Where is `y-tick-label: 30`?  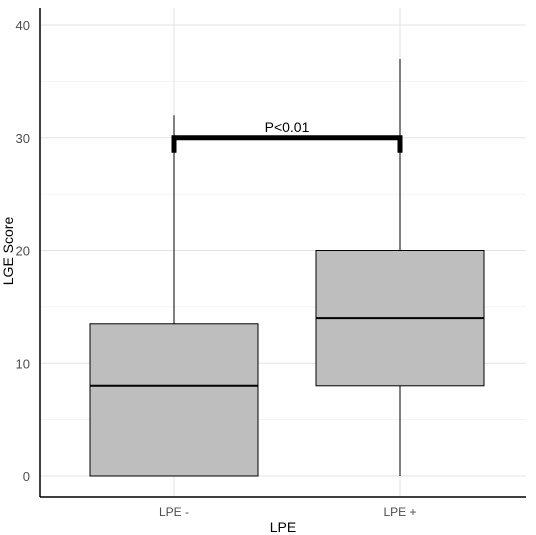
y-tick-label: 30 is located at coordinates (23, 138).